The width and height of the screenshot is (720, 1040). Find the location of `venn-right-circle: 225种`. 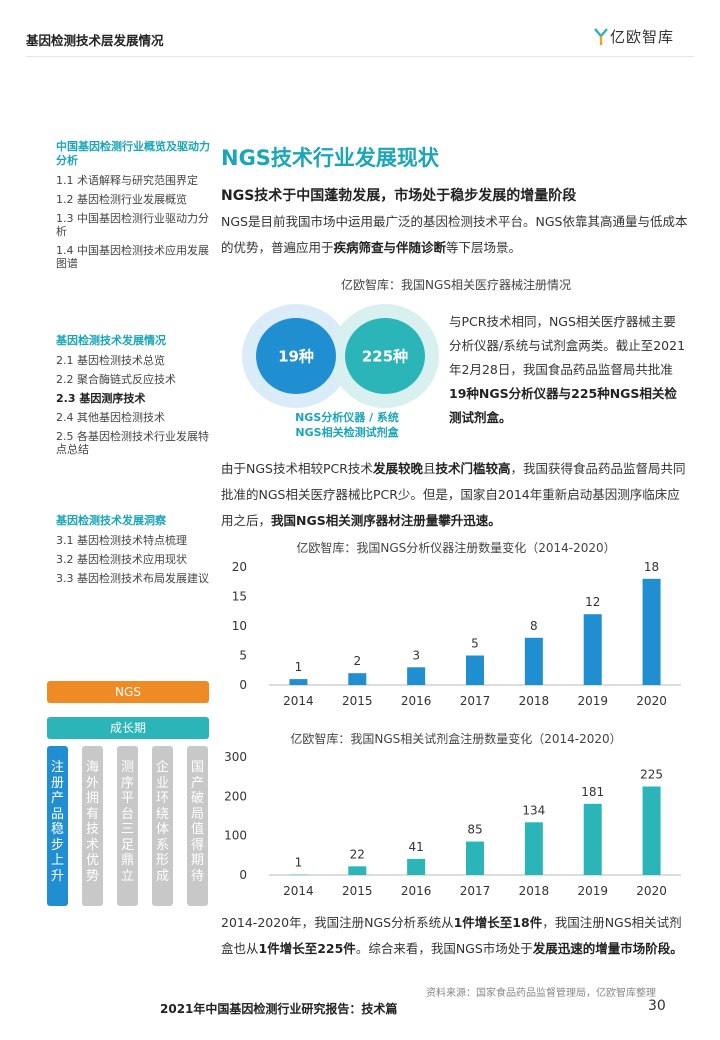

venn-right-circle: 225种 is located at coordinates (385, 356).